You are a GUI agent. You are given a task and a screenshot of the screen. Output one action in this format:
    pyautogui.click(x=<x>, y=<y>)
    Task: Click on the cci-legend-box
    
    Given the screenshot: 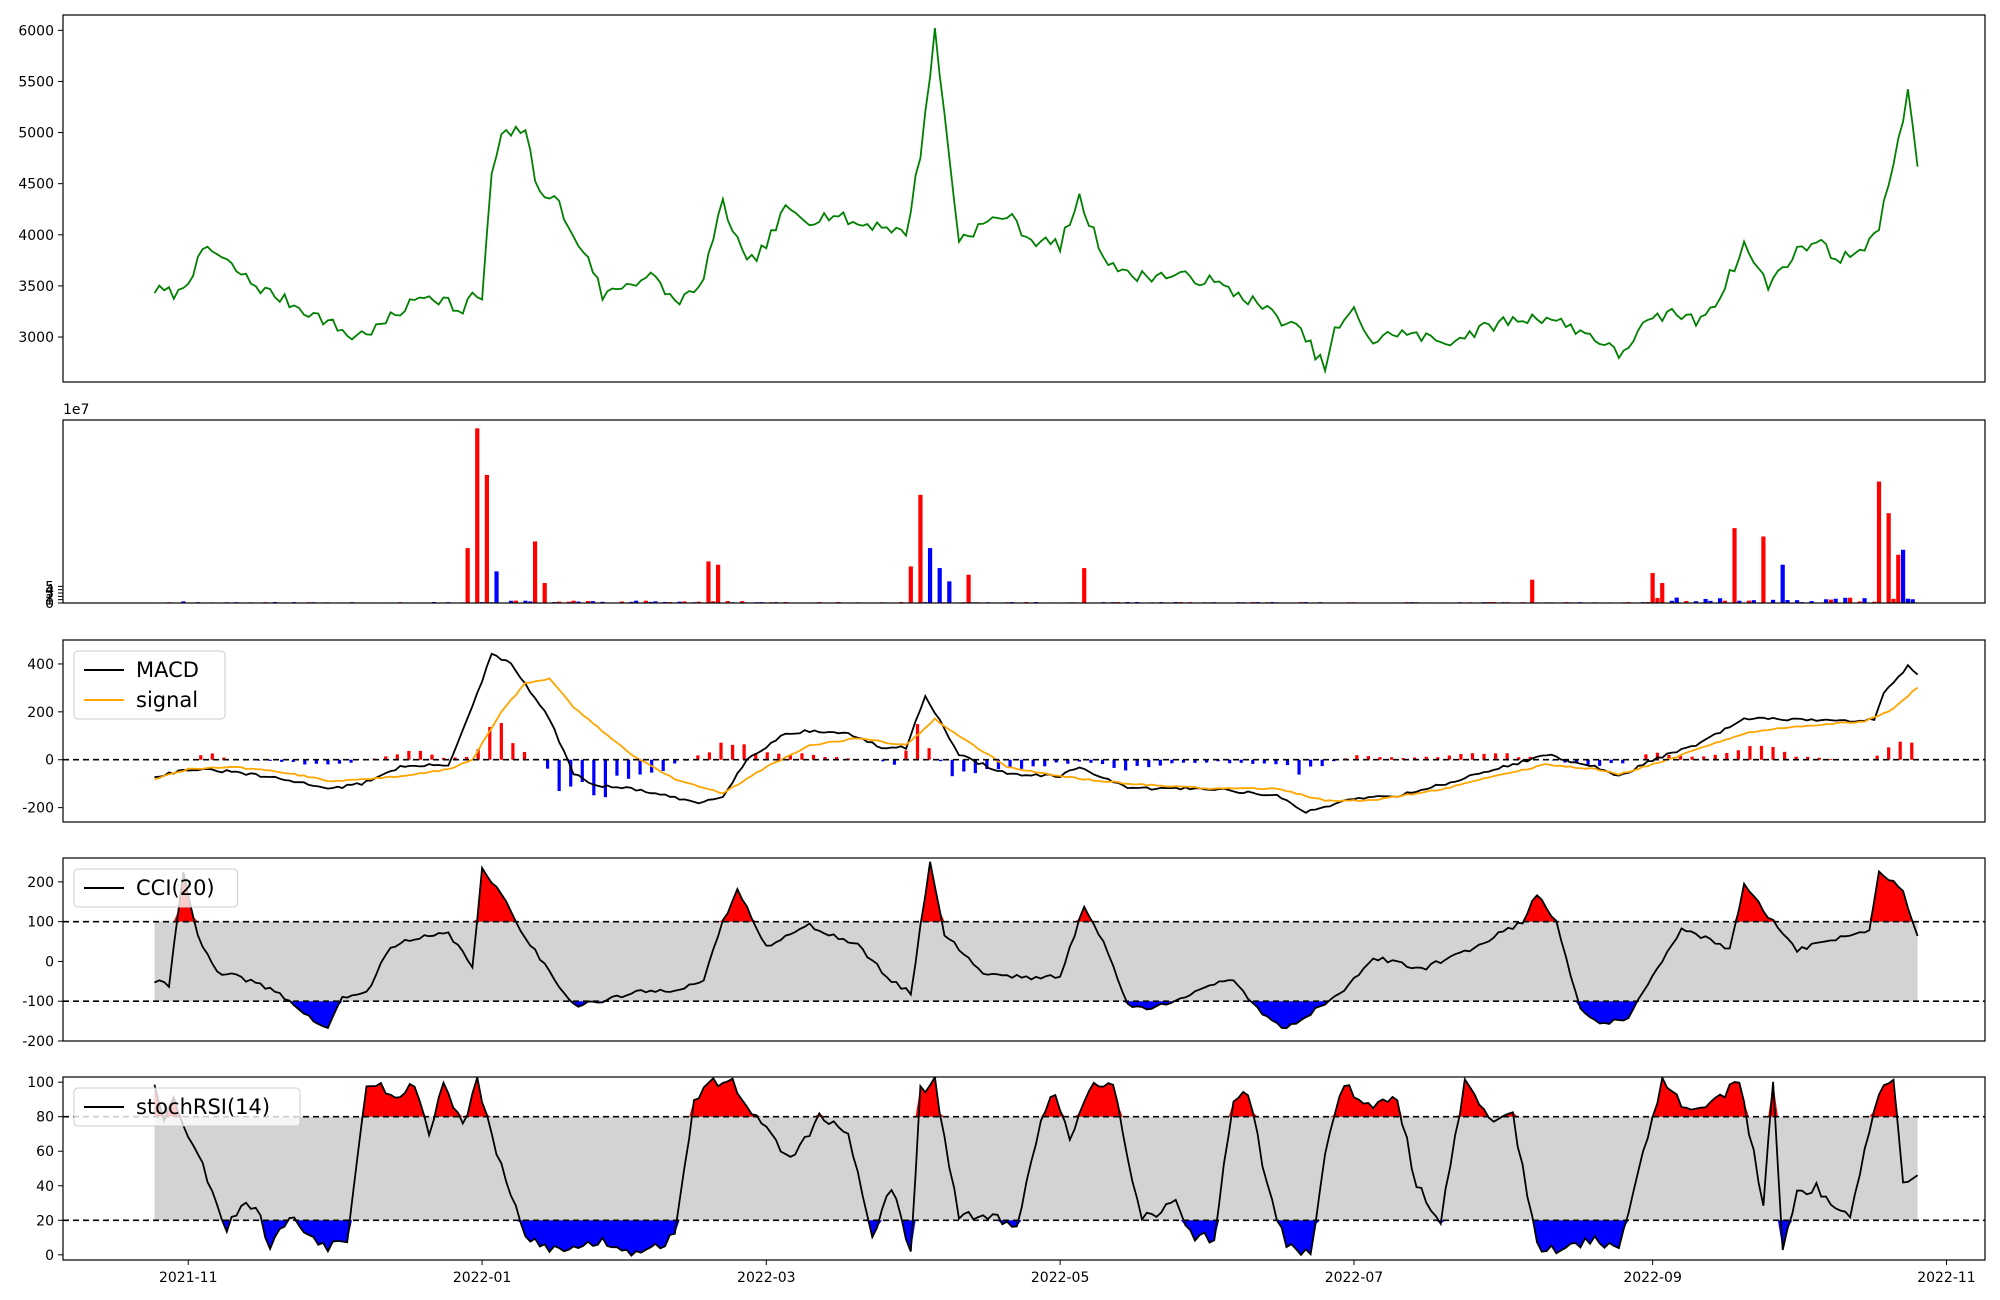 What is the action you would take?
    pyautogui.click(x=155, y=888)
    